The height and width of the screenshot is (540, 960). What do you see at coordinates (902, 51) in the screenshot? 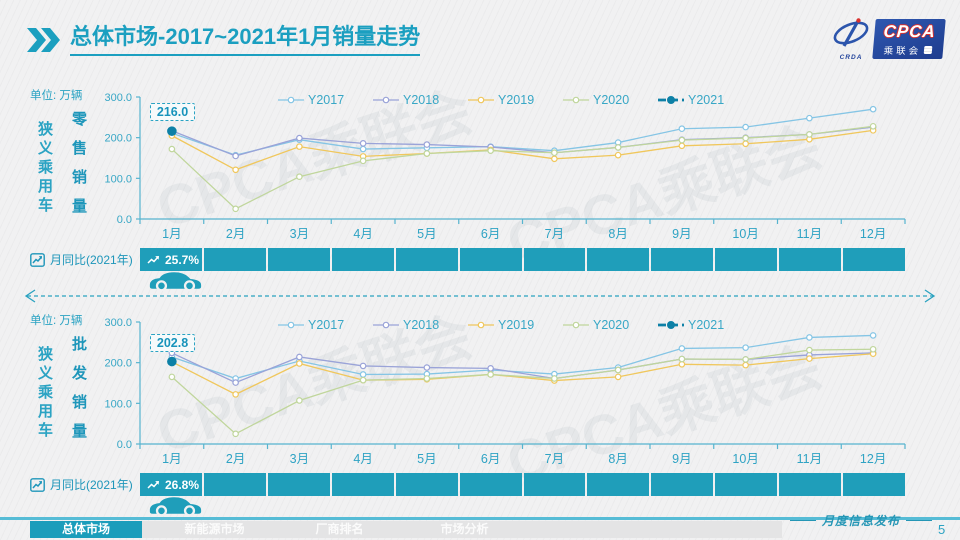
I see `logo-brand-sub: 乘联会` at bounding box center [902, 51].